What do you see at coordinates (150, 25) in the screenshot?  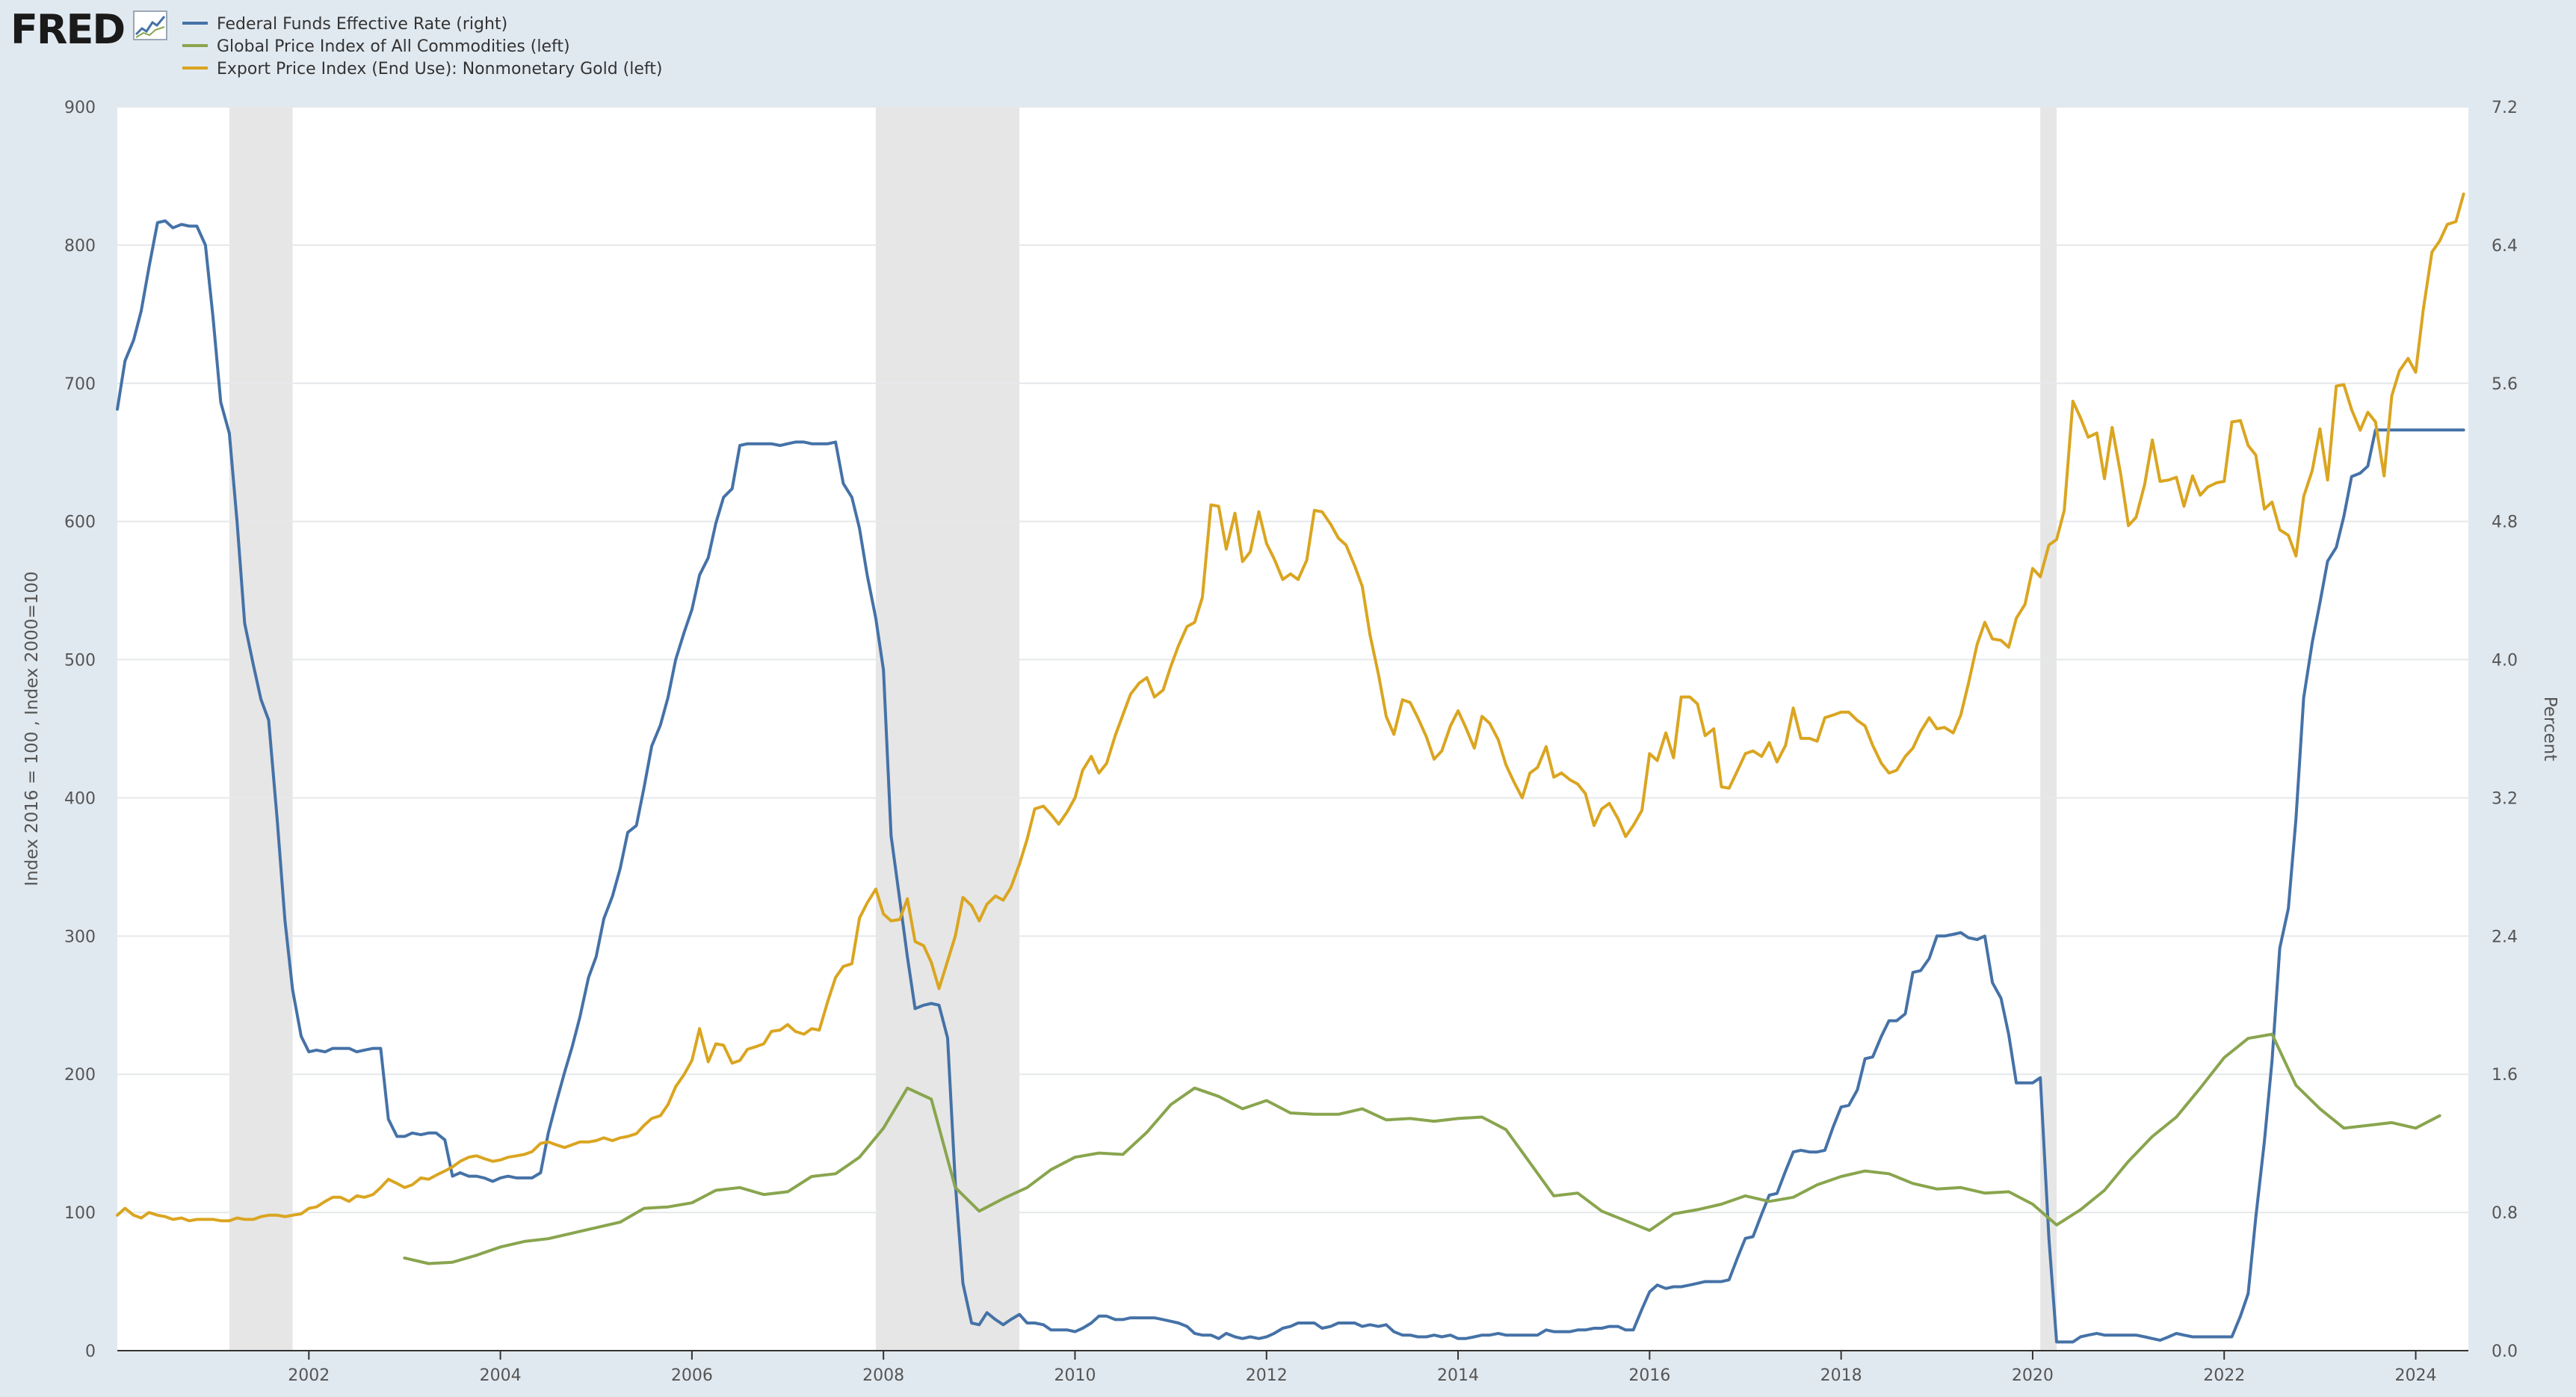 I see `fred-chart-icon` at bounding box center [150, 25].